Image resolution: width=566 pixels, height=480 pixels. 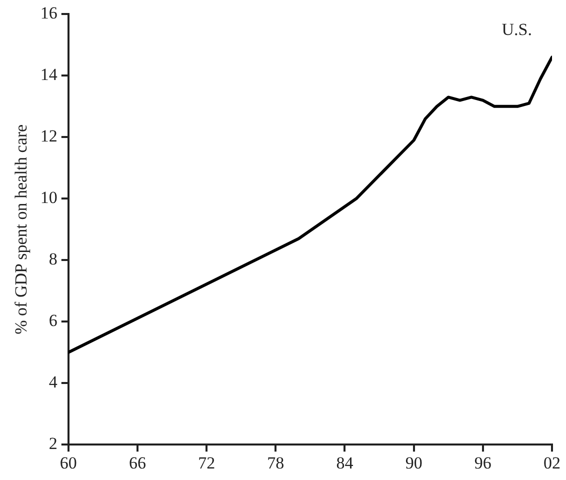 I want to click on x-tick-label: 02, so click(x=552, y=462).